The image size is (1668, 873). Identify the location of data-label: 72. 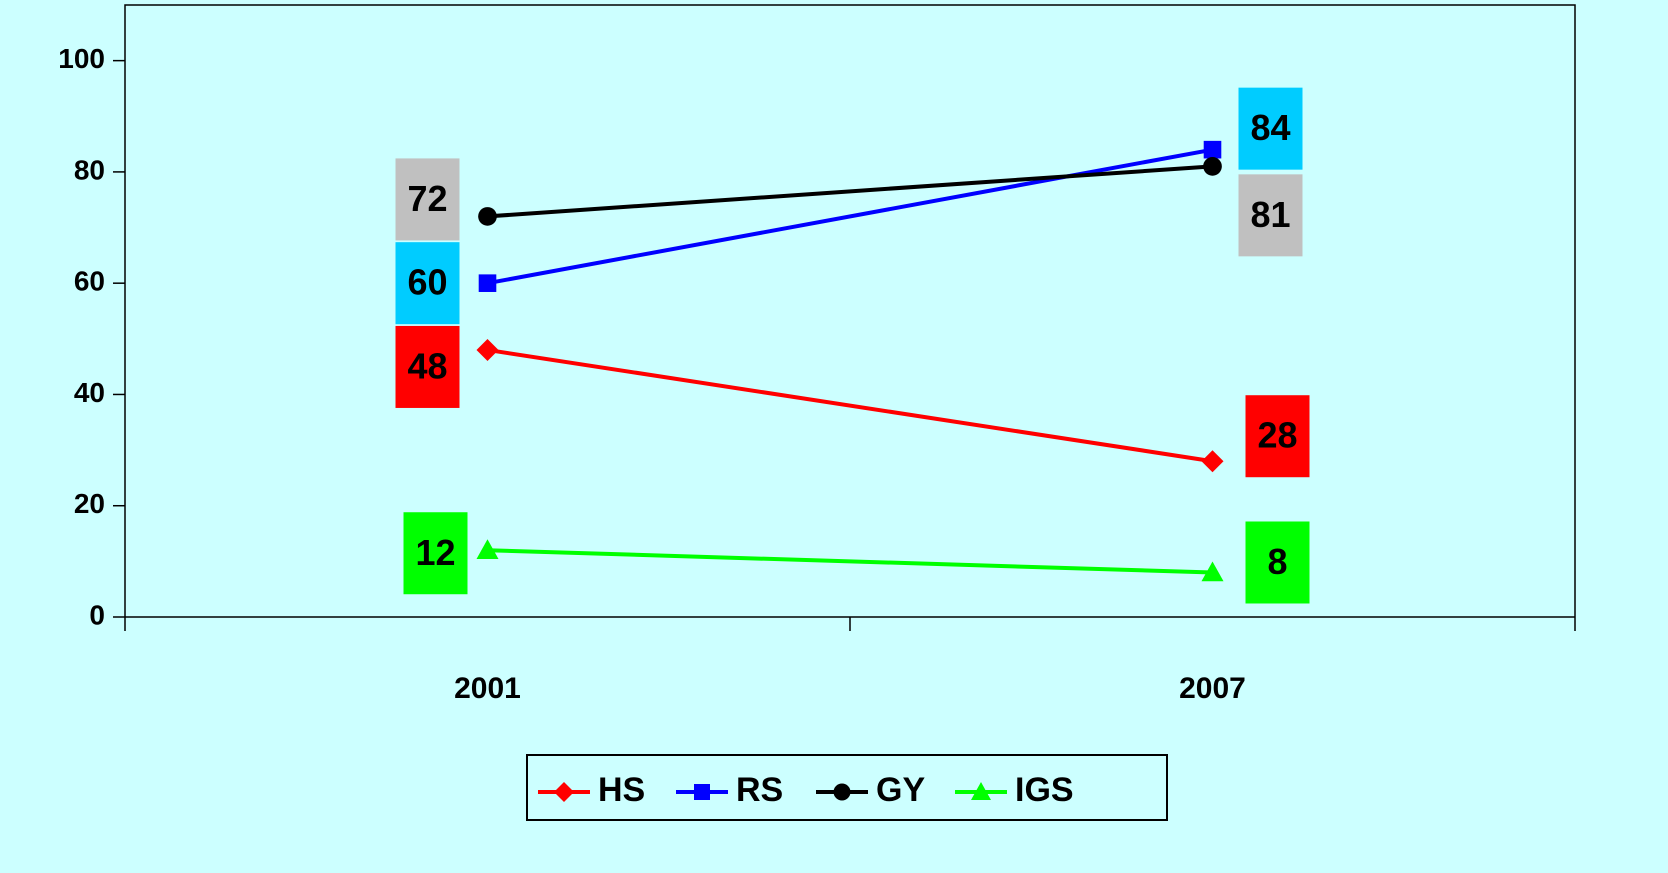
(427, 198).